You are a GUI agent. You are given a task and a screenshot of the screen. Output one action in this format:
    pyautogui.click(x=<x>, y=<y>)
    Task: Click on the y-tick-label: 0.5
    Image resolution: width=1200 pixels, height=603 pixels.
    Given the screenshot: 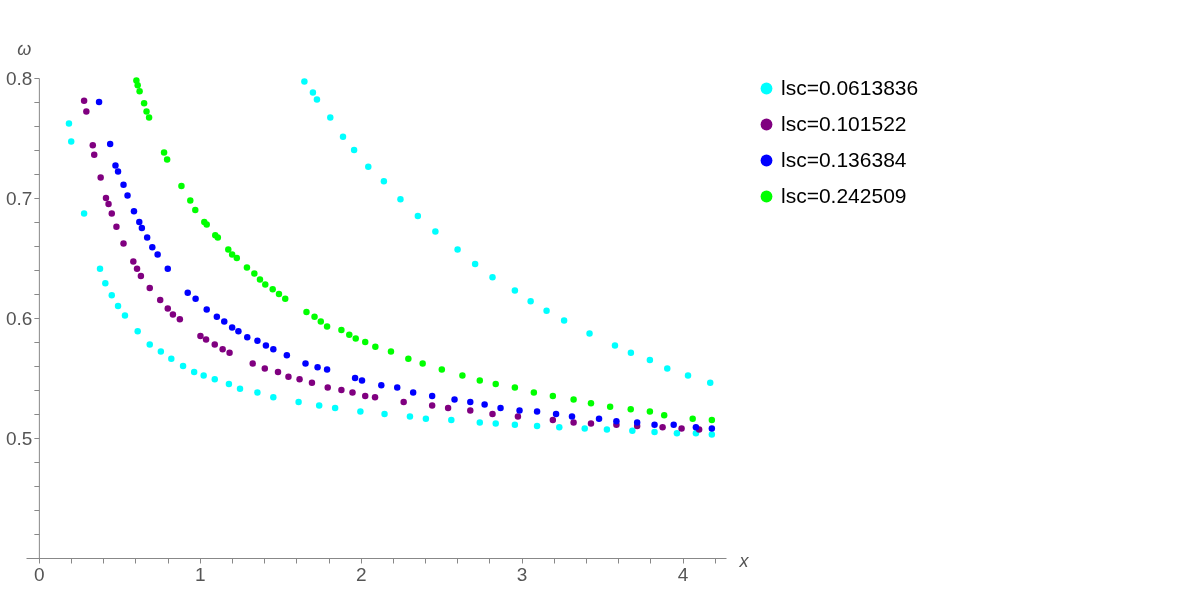 What is the action you would take?
    pyautogui.click(x=19, y=438)
    